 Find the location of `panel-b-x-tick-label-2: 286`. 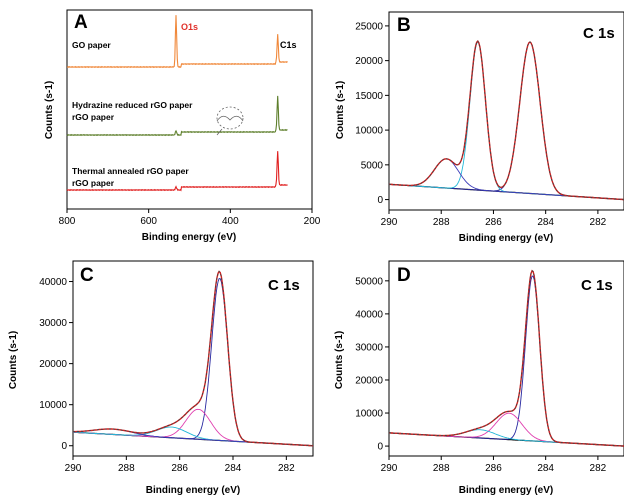

panel-b-x-tick-label-2: 286 is located at coordinates (493, 222).